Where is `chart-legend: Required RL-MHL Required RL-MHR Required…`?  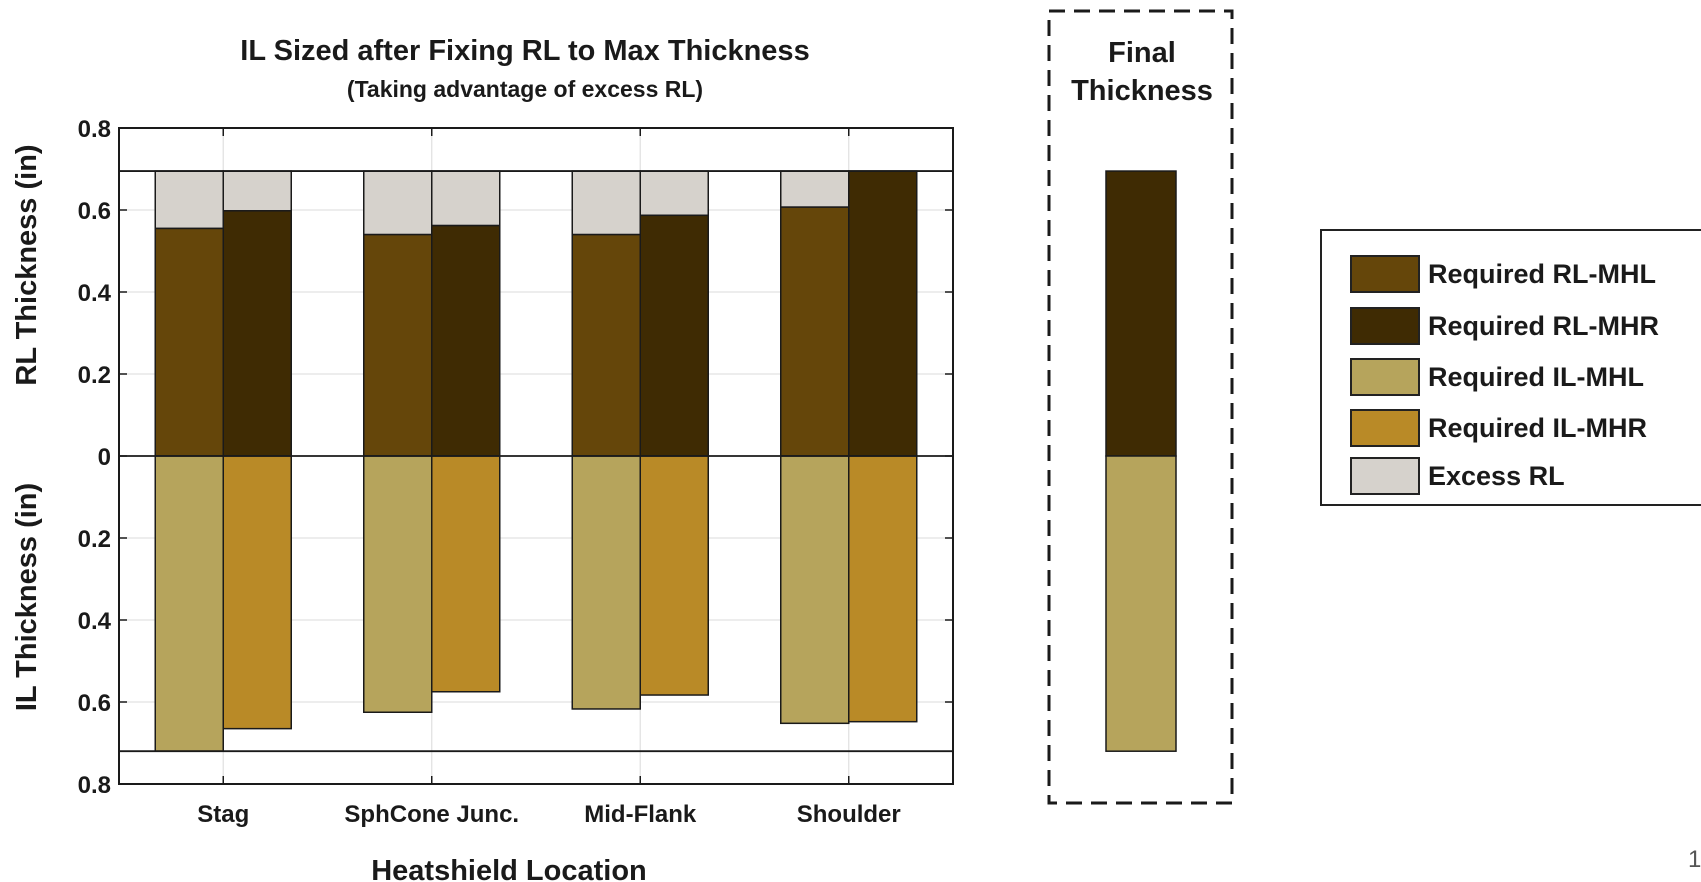 chart-legend: Required RL-MHL Required RL-MHR Required… is located at coordinates (1510, 367).